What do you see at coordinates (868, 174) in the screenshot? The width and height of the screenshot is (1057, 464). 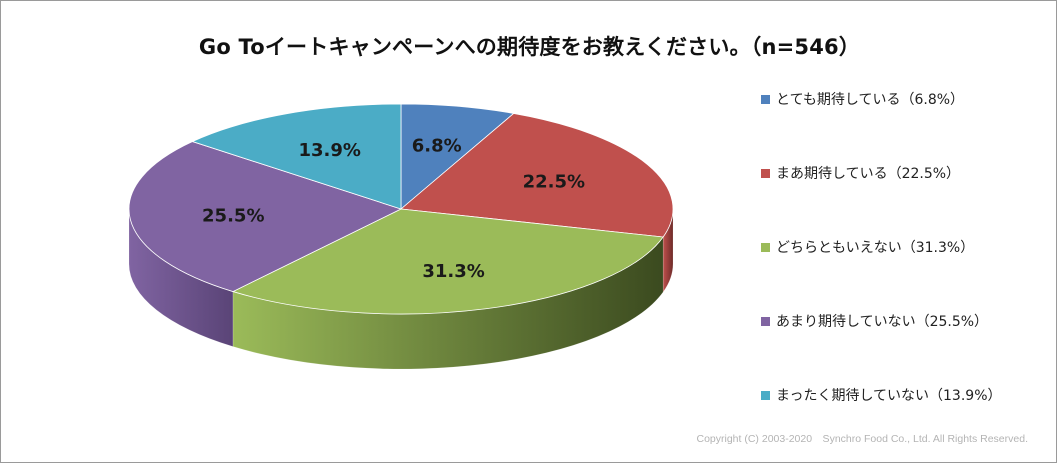 I see `legend-label: まあ期待している（22.5%）` at bounding box center [868, 174].